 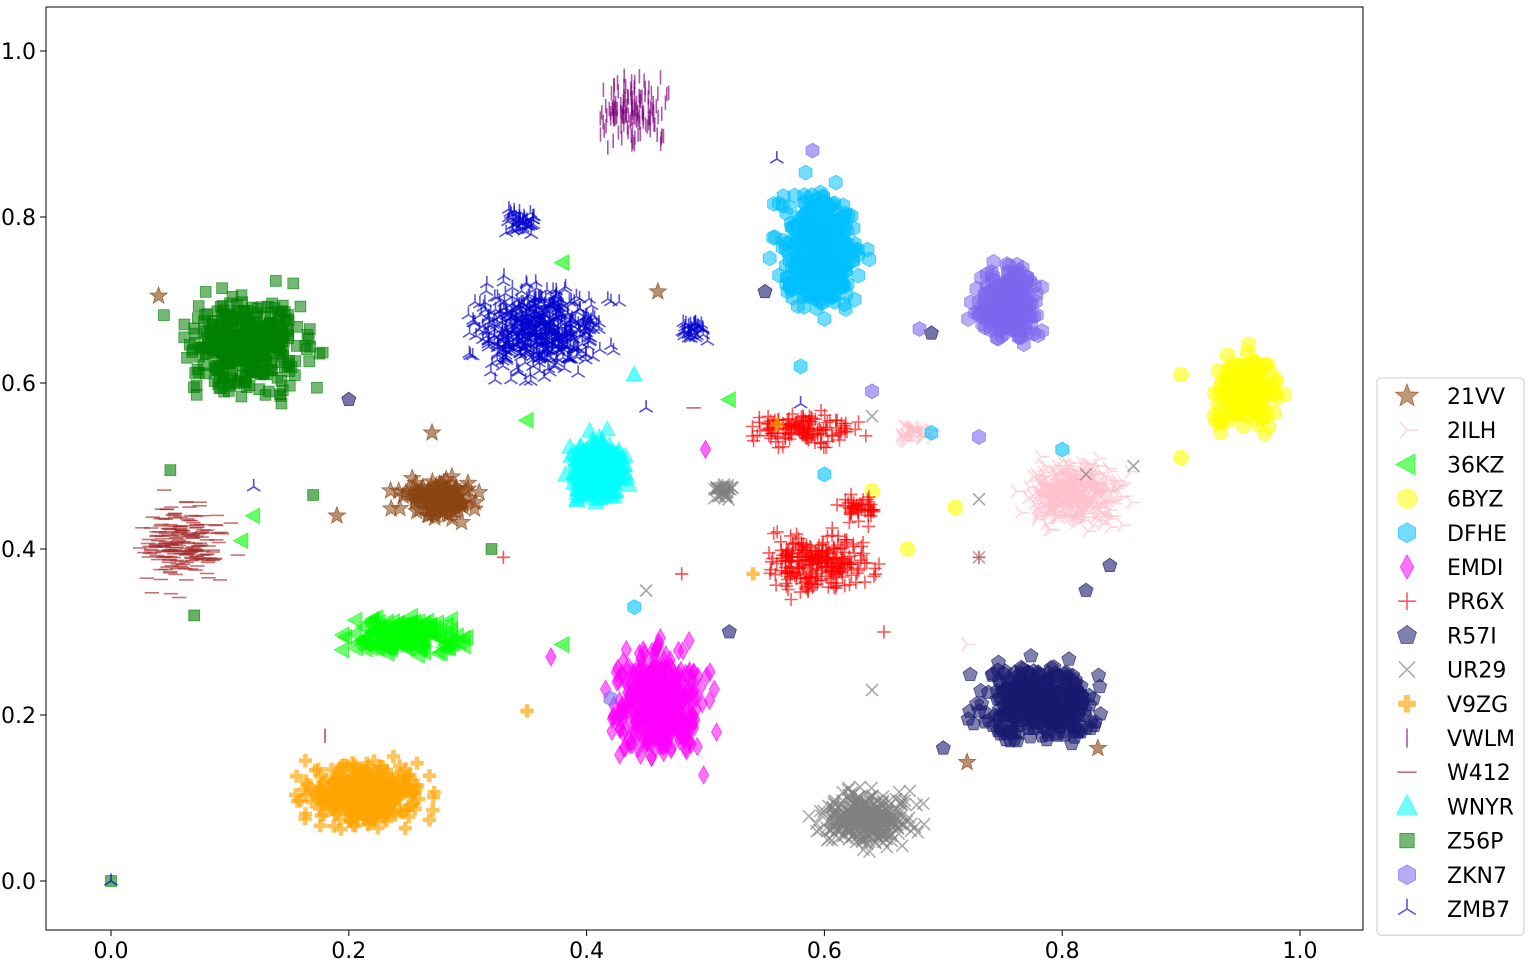 What do you see at coordinates (600, 437) in the screenshot?
I see `series-wnyr` at bounding box center [600, 437].